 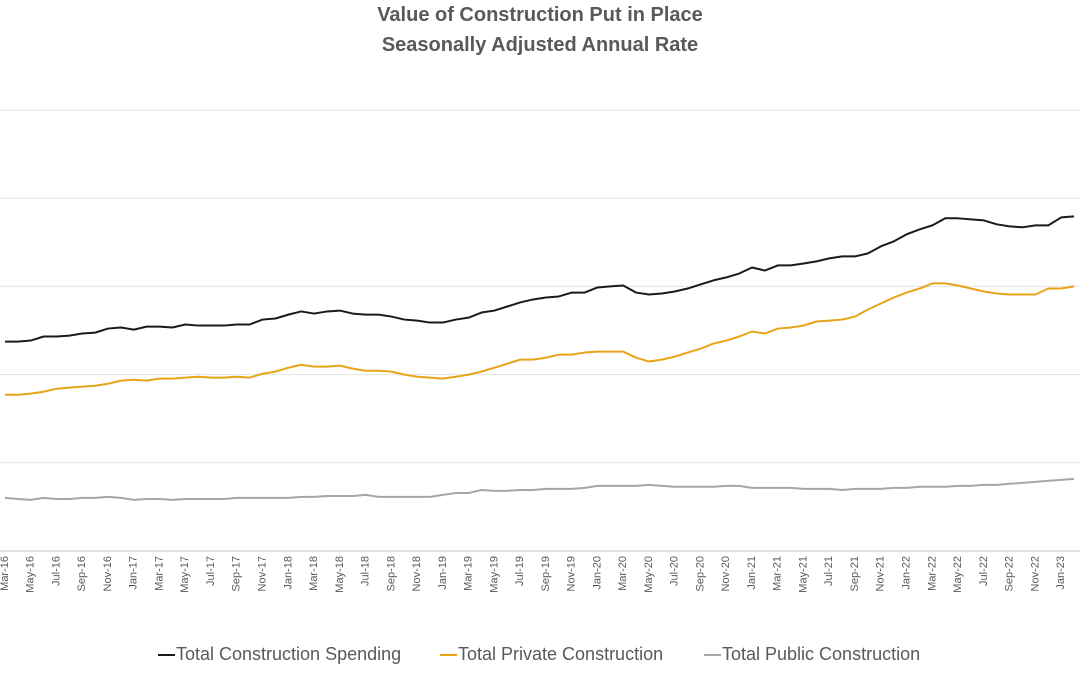 I want to click on x-tick-label: Jul-18, so click(x=366, y=571).